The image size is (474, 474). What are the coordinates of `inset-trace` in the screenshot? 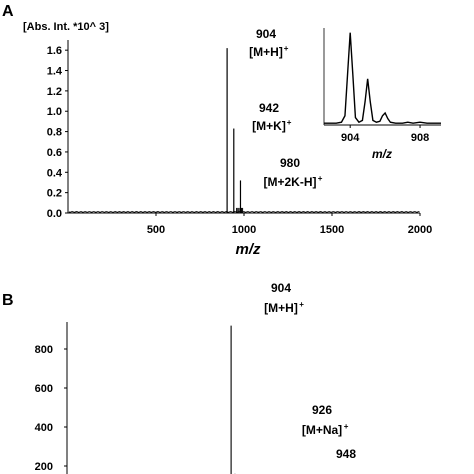 It's located at (382, 78).